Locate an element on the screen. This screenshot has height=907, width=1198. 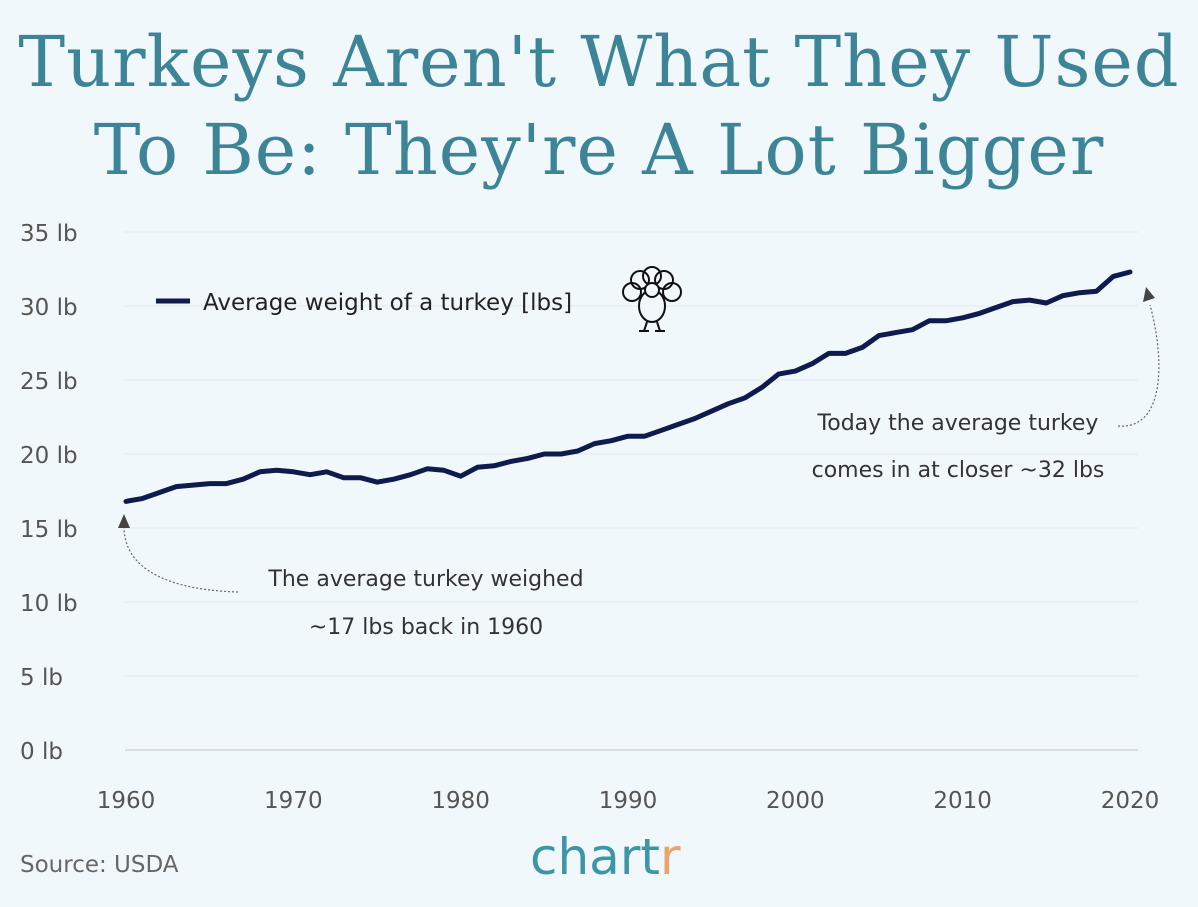
legend: Average weight of a turkey [lbs] is located at coordinates (419, 299).